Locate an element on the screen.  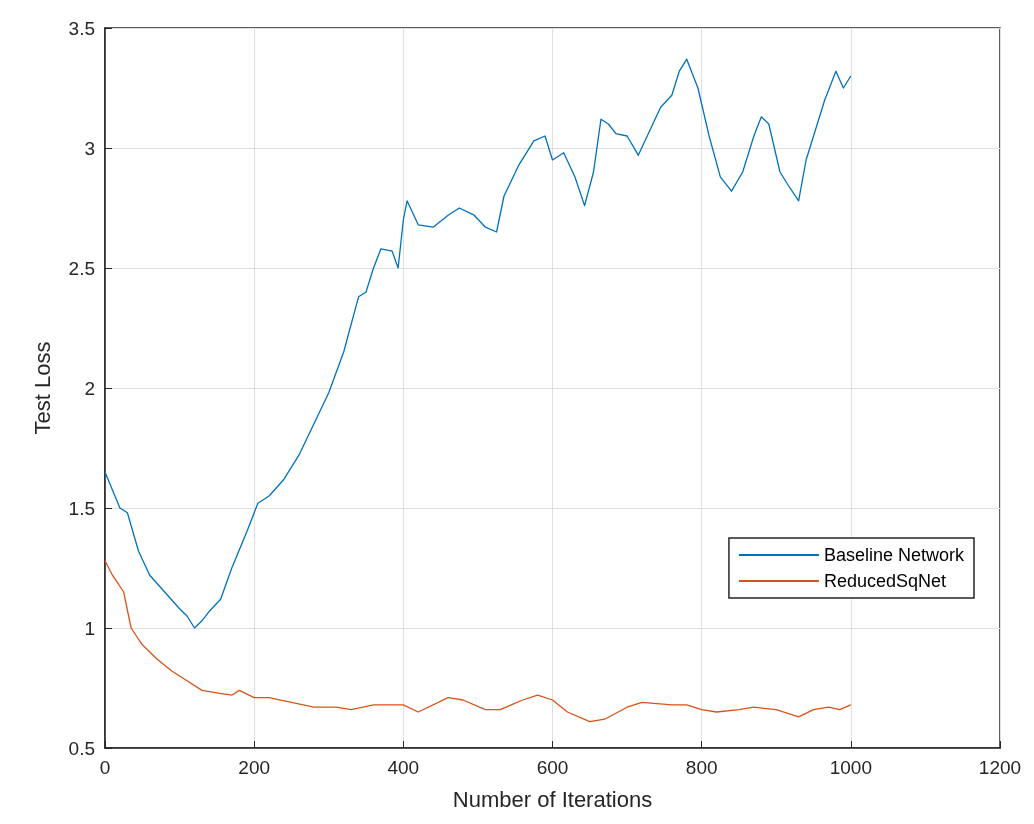
y-tick-label: 0.5 is located at coordinates (81, 748).